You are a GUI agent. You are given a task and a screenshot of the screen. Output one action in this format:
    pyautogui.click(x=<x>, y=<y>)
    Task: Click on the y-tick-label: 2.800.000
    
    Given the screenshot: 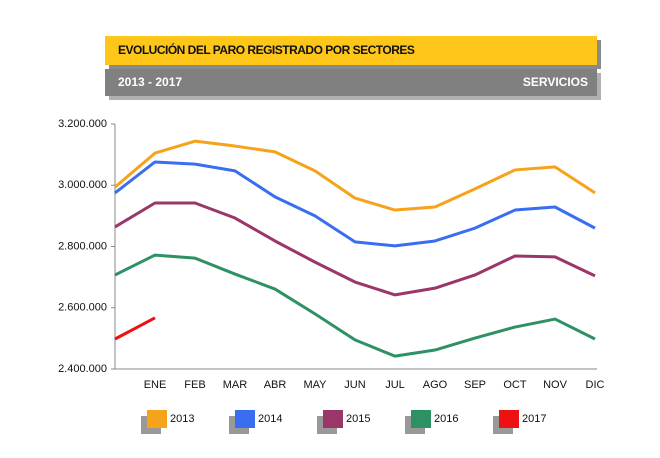 What is the action you would take?
    pyautogui.click(x=82, y=246)
    